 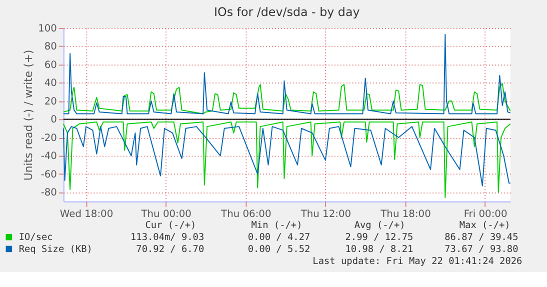 What do you see at coordinates (486, 214) in the screenshot?
I see `x-tick-label: Fri 00:00` at bounding box center [486, 214].